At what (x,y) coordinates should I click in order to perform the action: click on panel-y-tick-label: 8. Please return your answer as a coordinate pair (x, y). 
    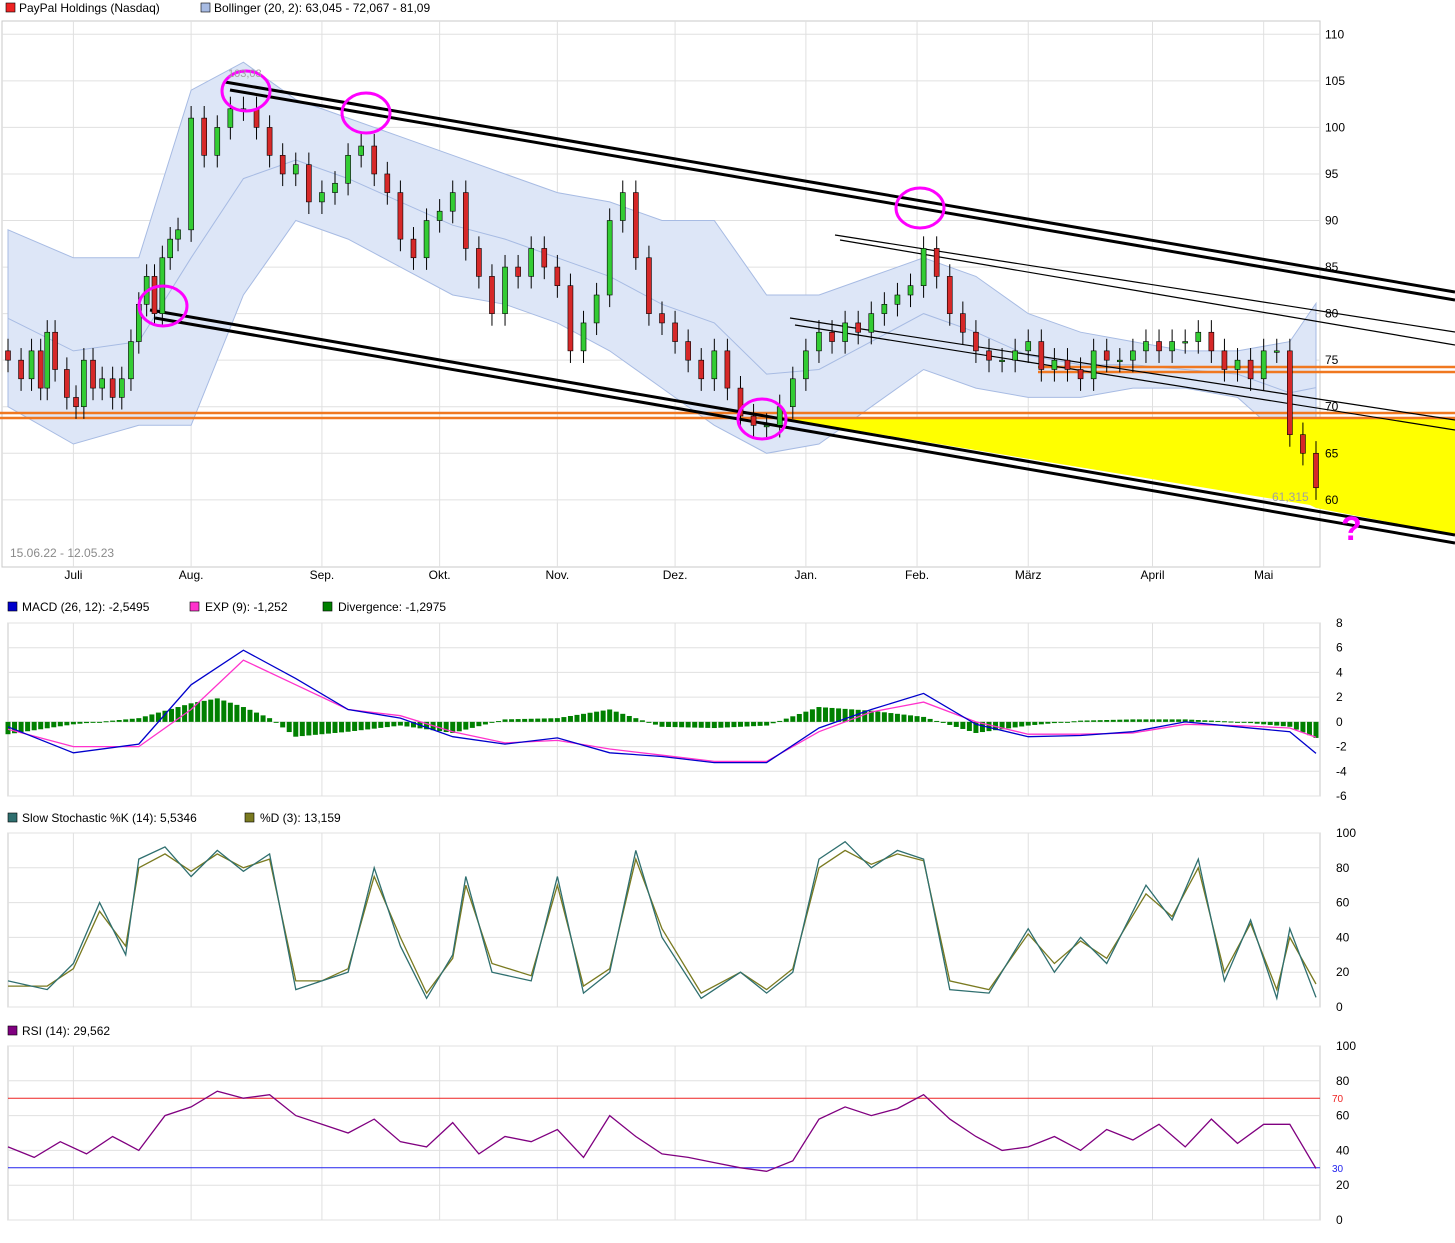
    Looking at the image, I should click on (1339, 623).